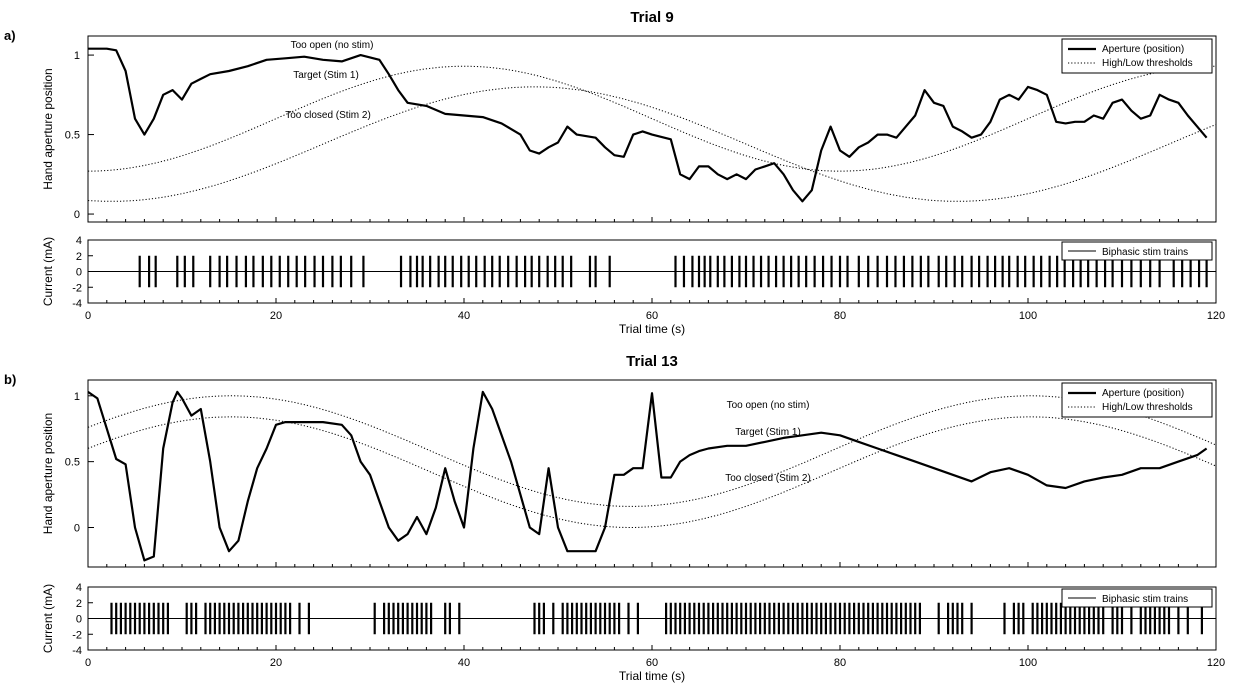  Describe the element at coordinates (651, 17) in the screenshot. I see `panel-title: Trial 9` at that location.